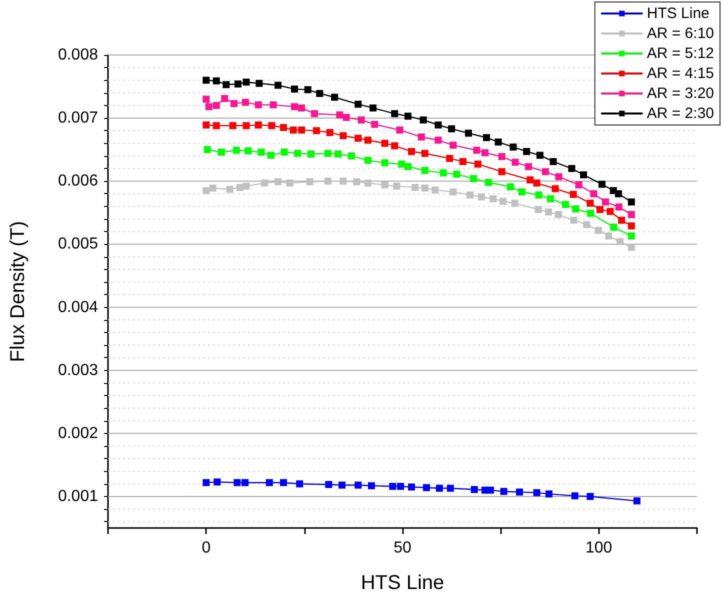 The height and width of the screenshot is (601, 722). Describe the element at coordinates (680, 93) in the screenshot. I see `legend-label: AR = 3:20` at that location.